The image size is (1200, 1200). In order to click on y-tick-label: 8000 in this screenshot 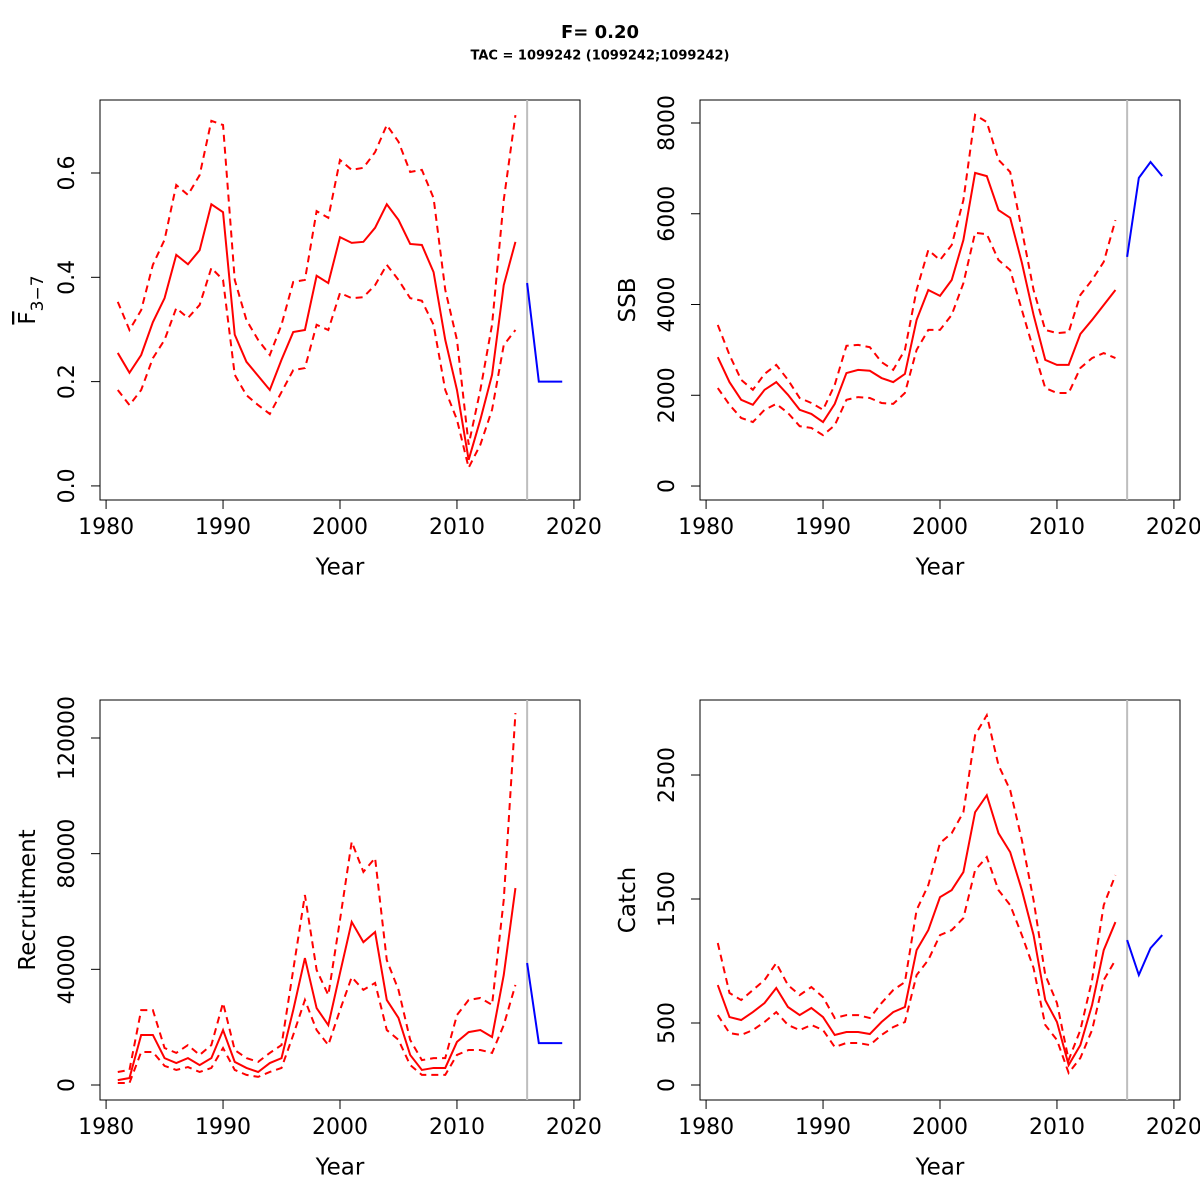, I will do `click(667, 123)`.